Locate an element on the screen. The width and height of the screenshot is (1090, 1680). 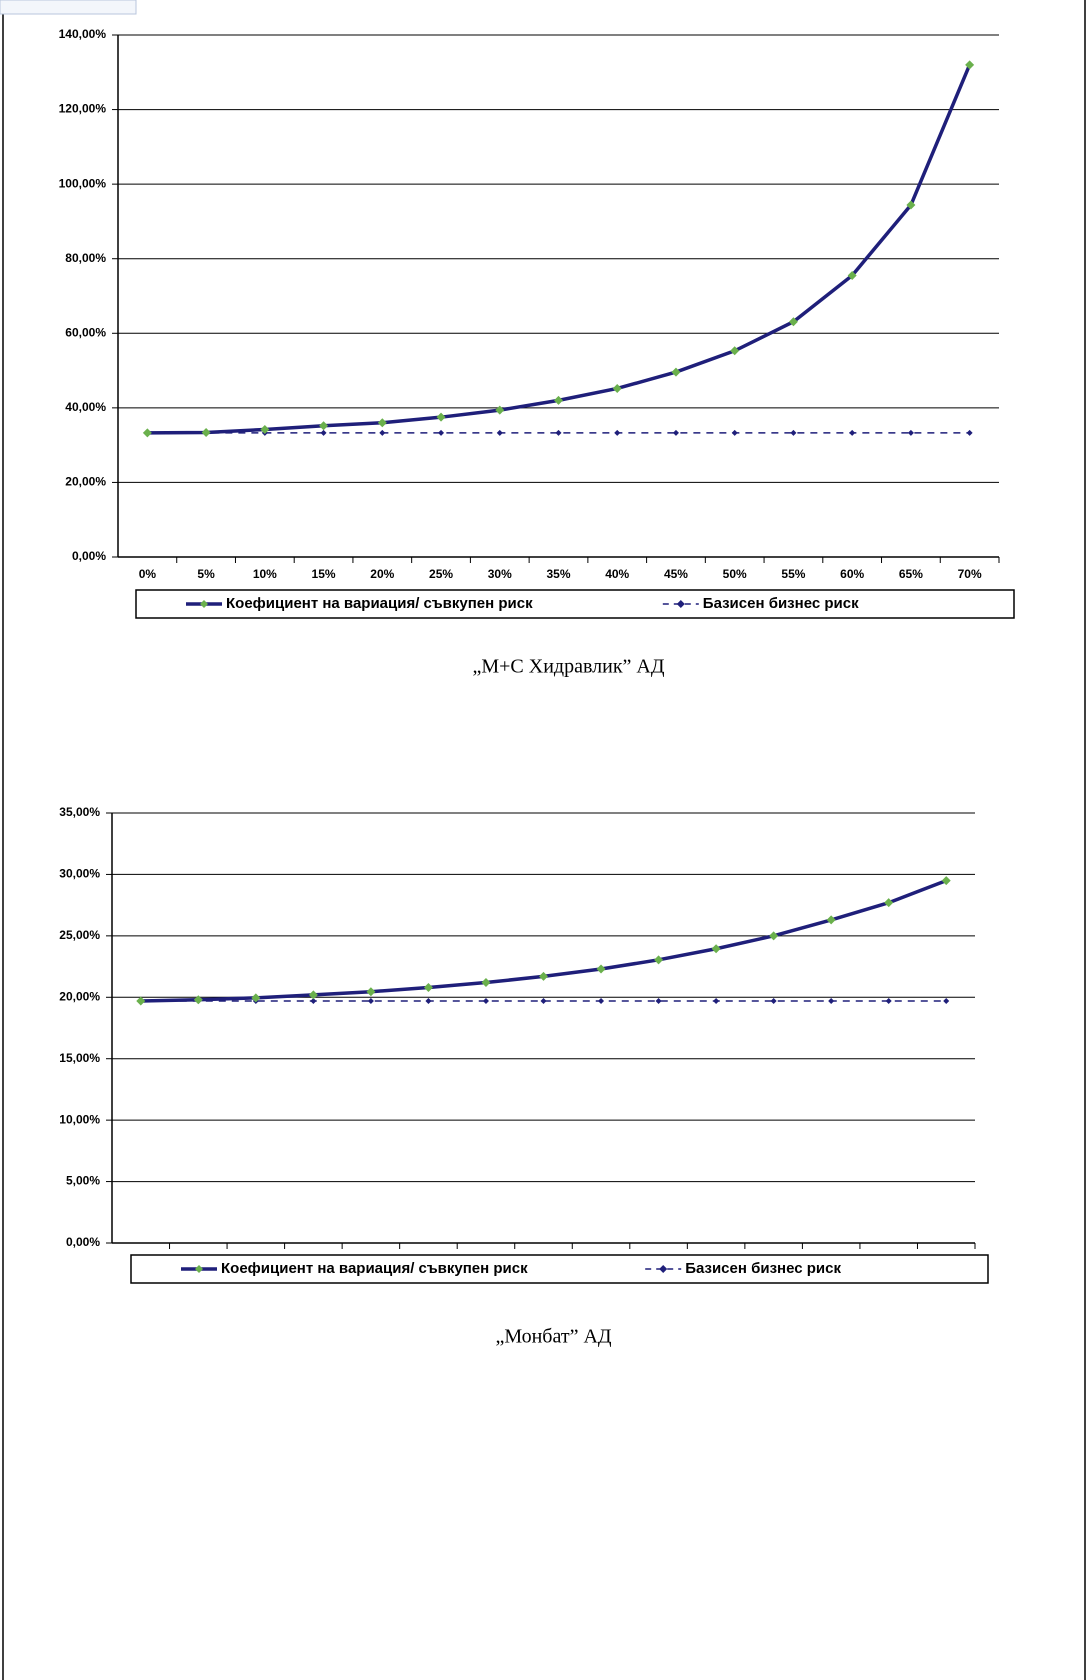
x-tick-label: 60% is located at coordinates (852, 574).